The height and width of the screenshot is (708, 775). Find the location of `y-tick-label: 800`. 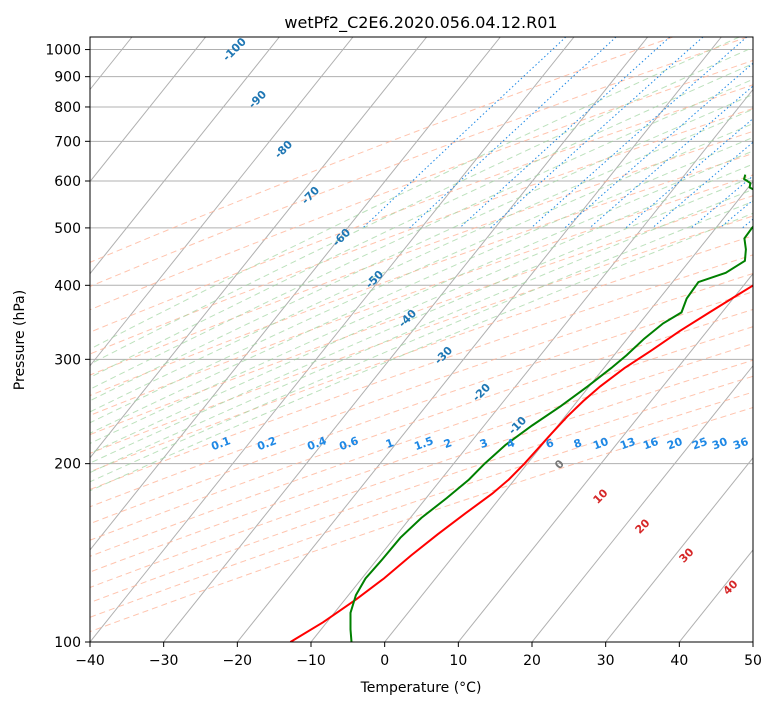

y-tick-label: 800 is located at coordinates (67, 108).